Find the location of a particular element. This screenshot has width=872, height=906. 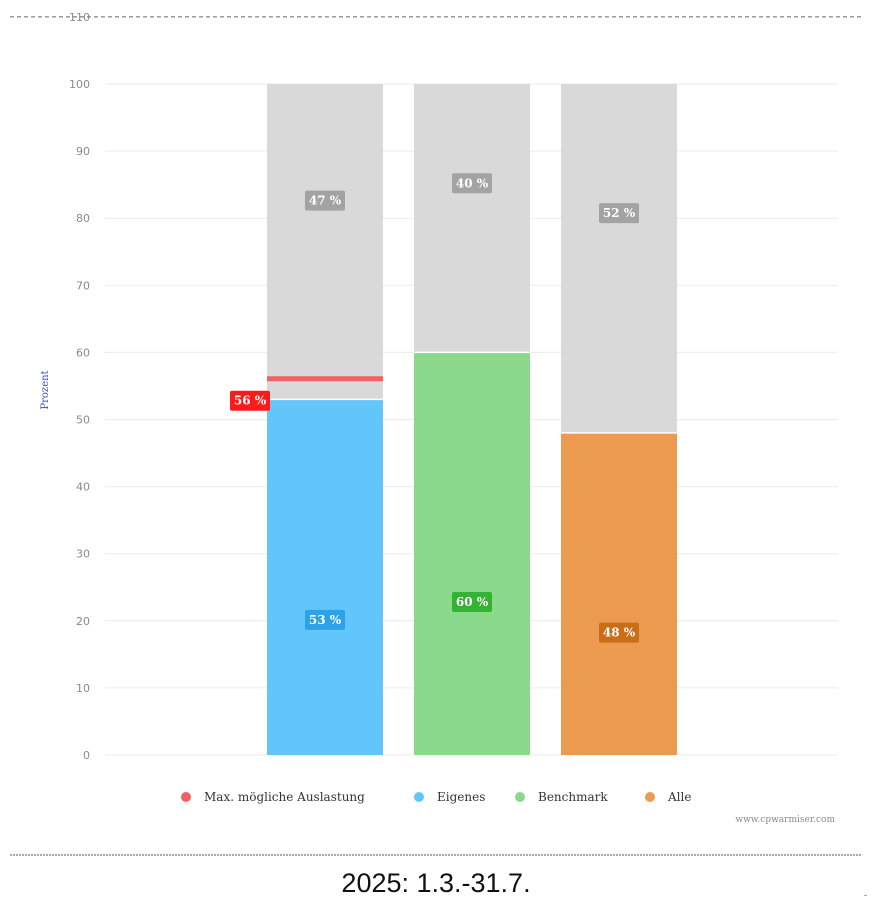

y-axis-ticks: 0 10 20 30 40 50 60 70 80 90 100 110 is located at coordinates (79, 386).